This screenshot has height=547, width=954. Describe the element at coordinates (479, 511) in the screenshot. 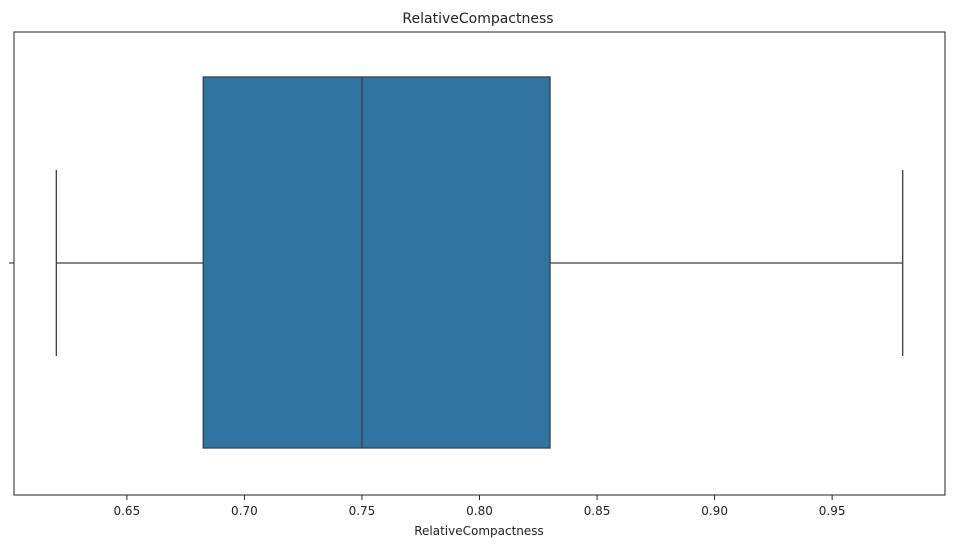

I see `x-tick-label: 0.80` at that location.